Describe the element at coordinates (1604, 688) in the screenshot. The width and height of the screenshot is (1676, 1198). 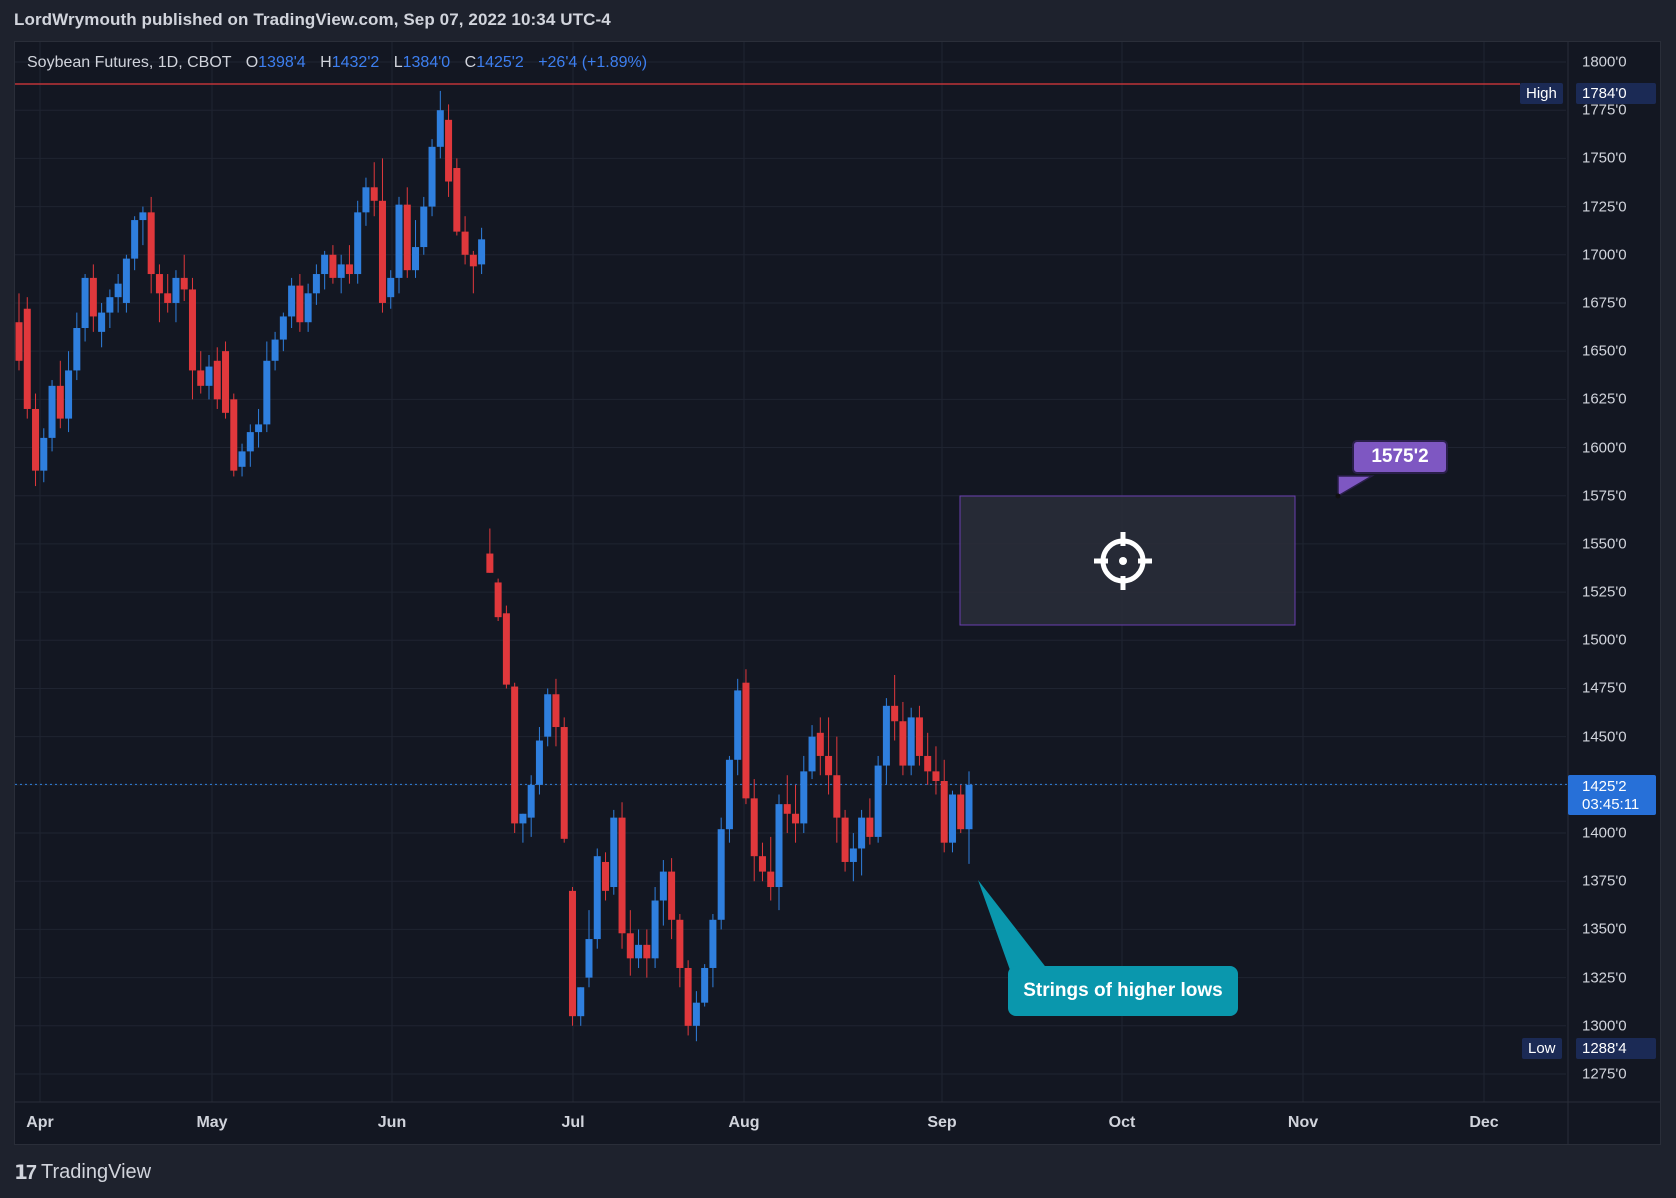
I see `price-tick-label: 1475'0` at that location.